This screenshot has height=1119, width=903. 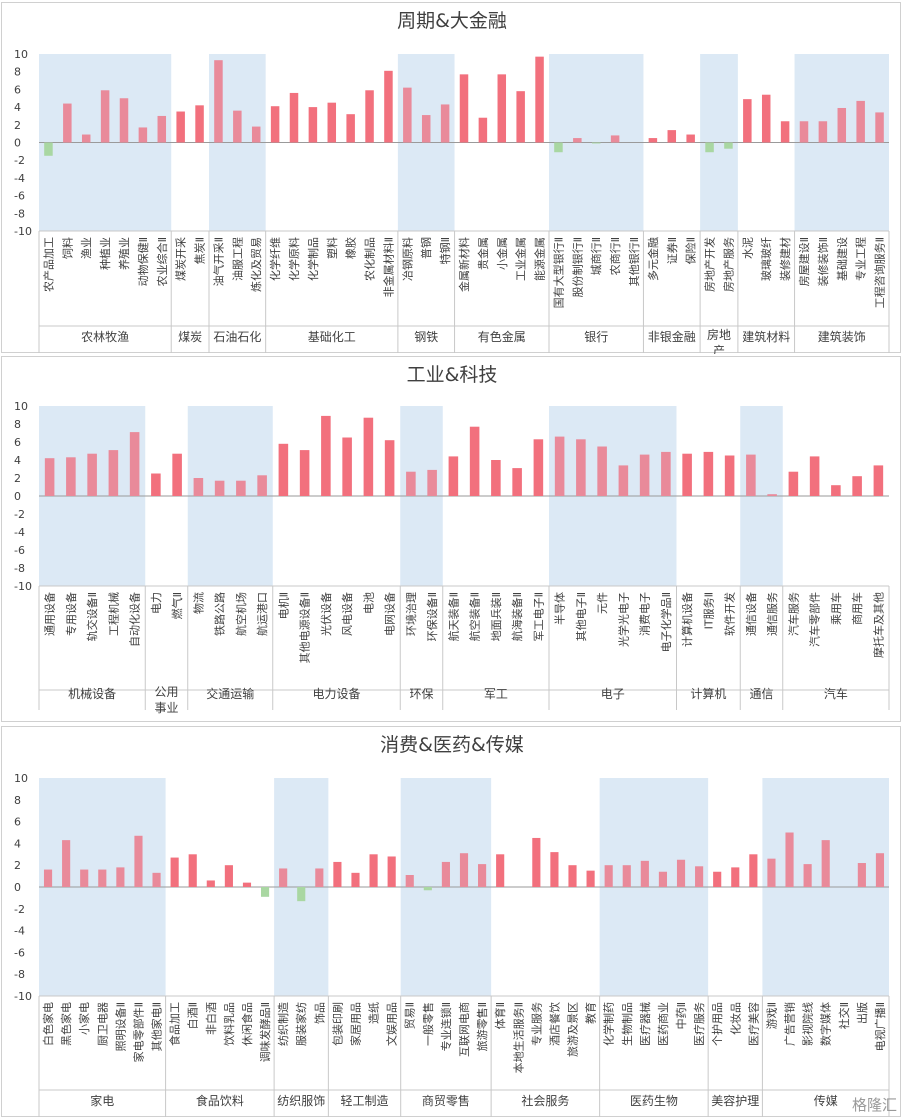 I want to click on category-label: 航天装备Ⅱ, so click(x=453, y=616).